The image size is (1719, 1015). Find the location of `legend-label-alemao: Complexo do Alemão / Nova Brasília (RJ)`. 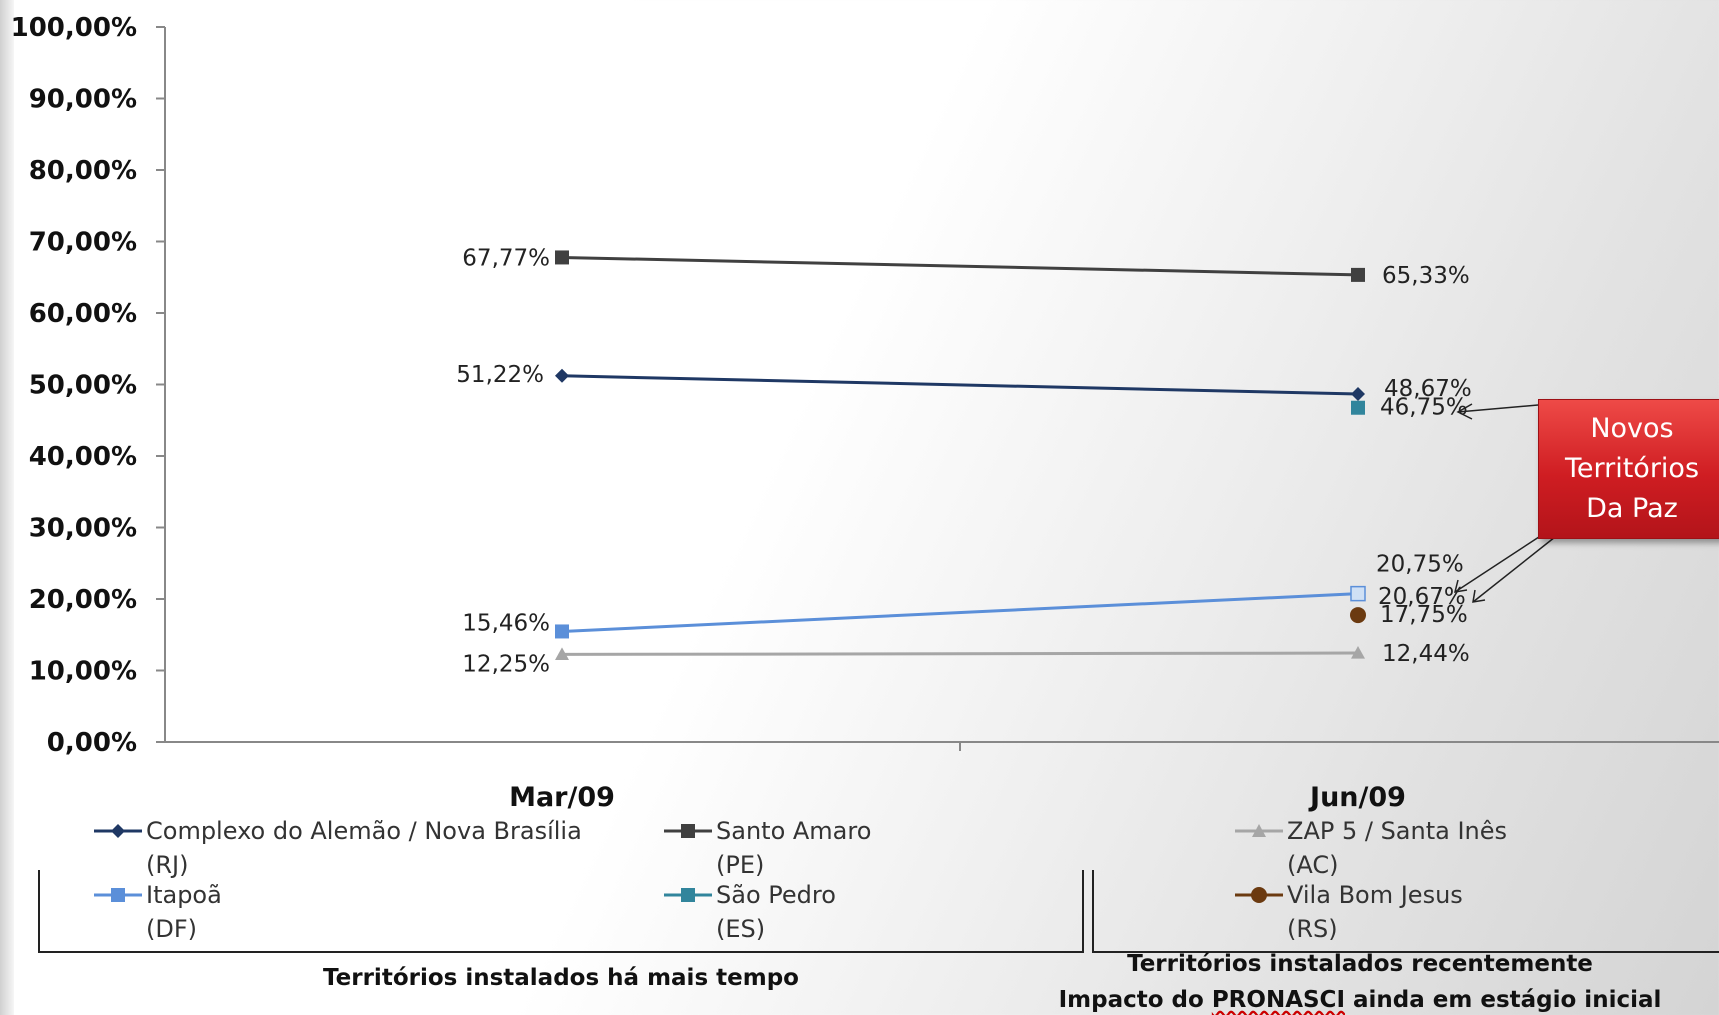

legend-label-alemao: Complexo do Alemão / Nova Brasília (RJ) is located at coordinates (364, 848).